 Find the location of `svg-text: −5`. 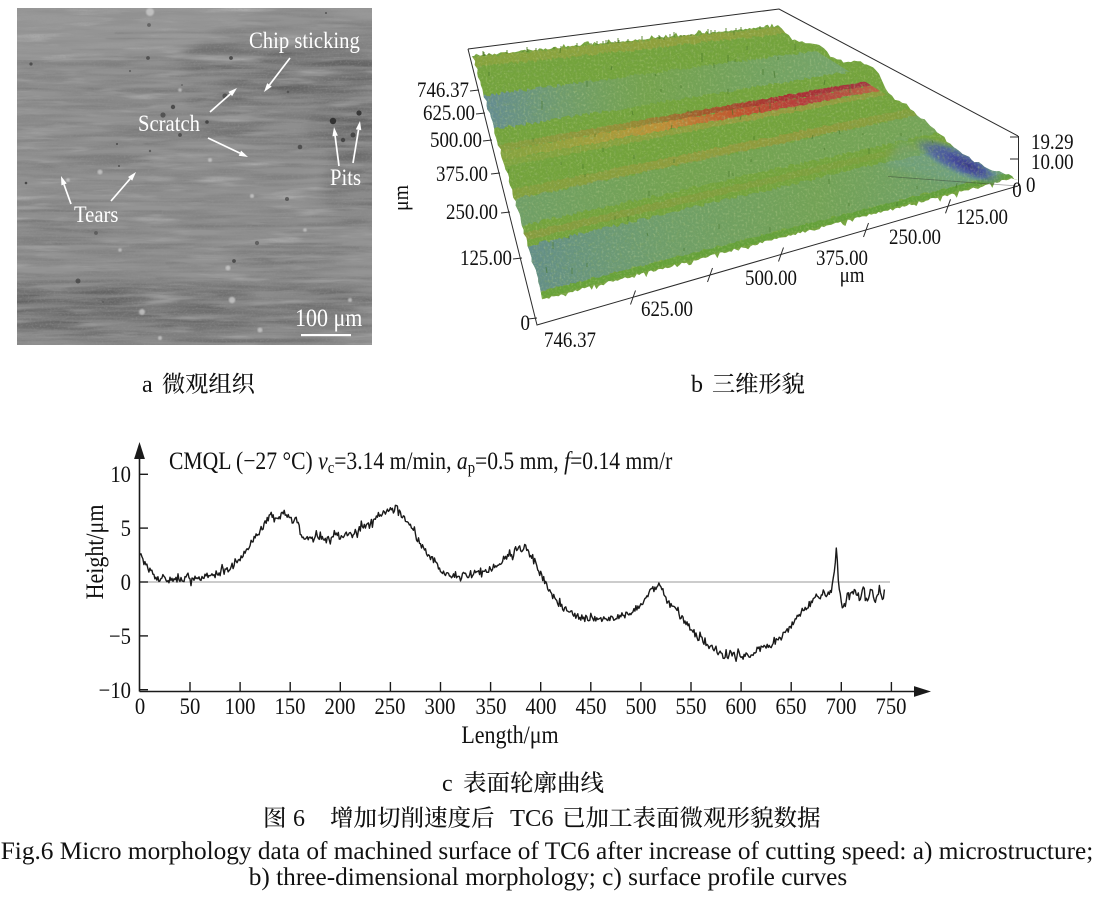

svg-text: −5 is located at coordinates (120, 636).